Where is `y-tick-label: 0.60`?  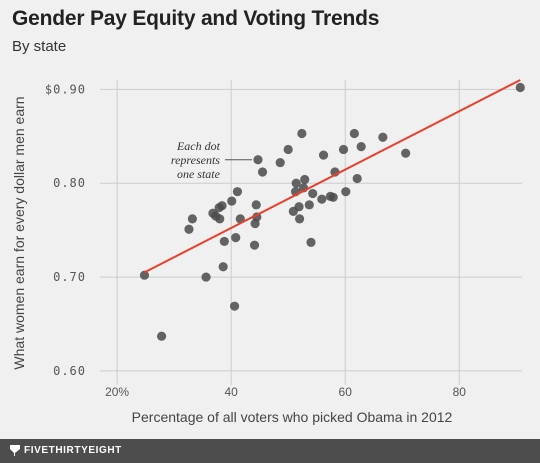
y-tick-label: 0.60 is located at coordinates (69, 371).